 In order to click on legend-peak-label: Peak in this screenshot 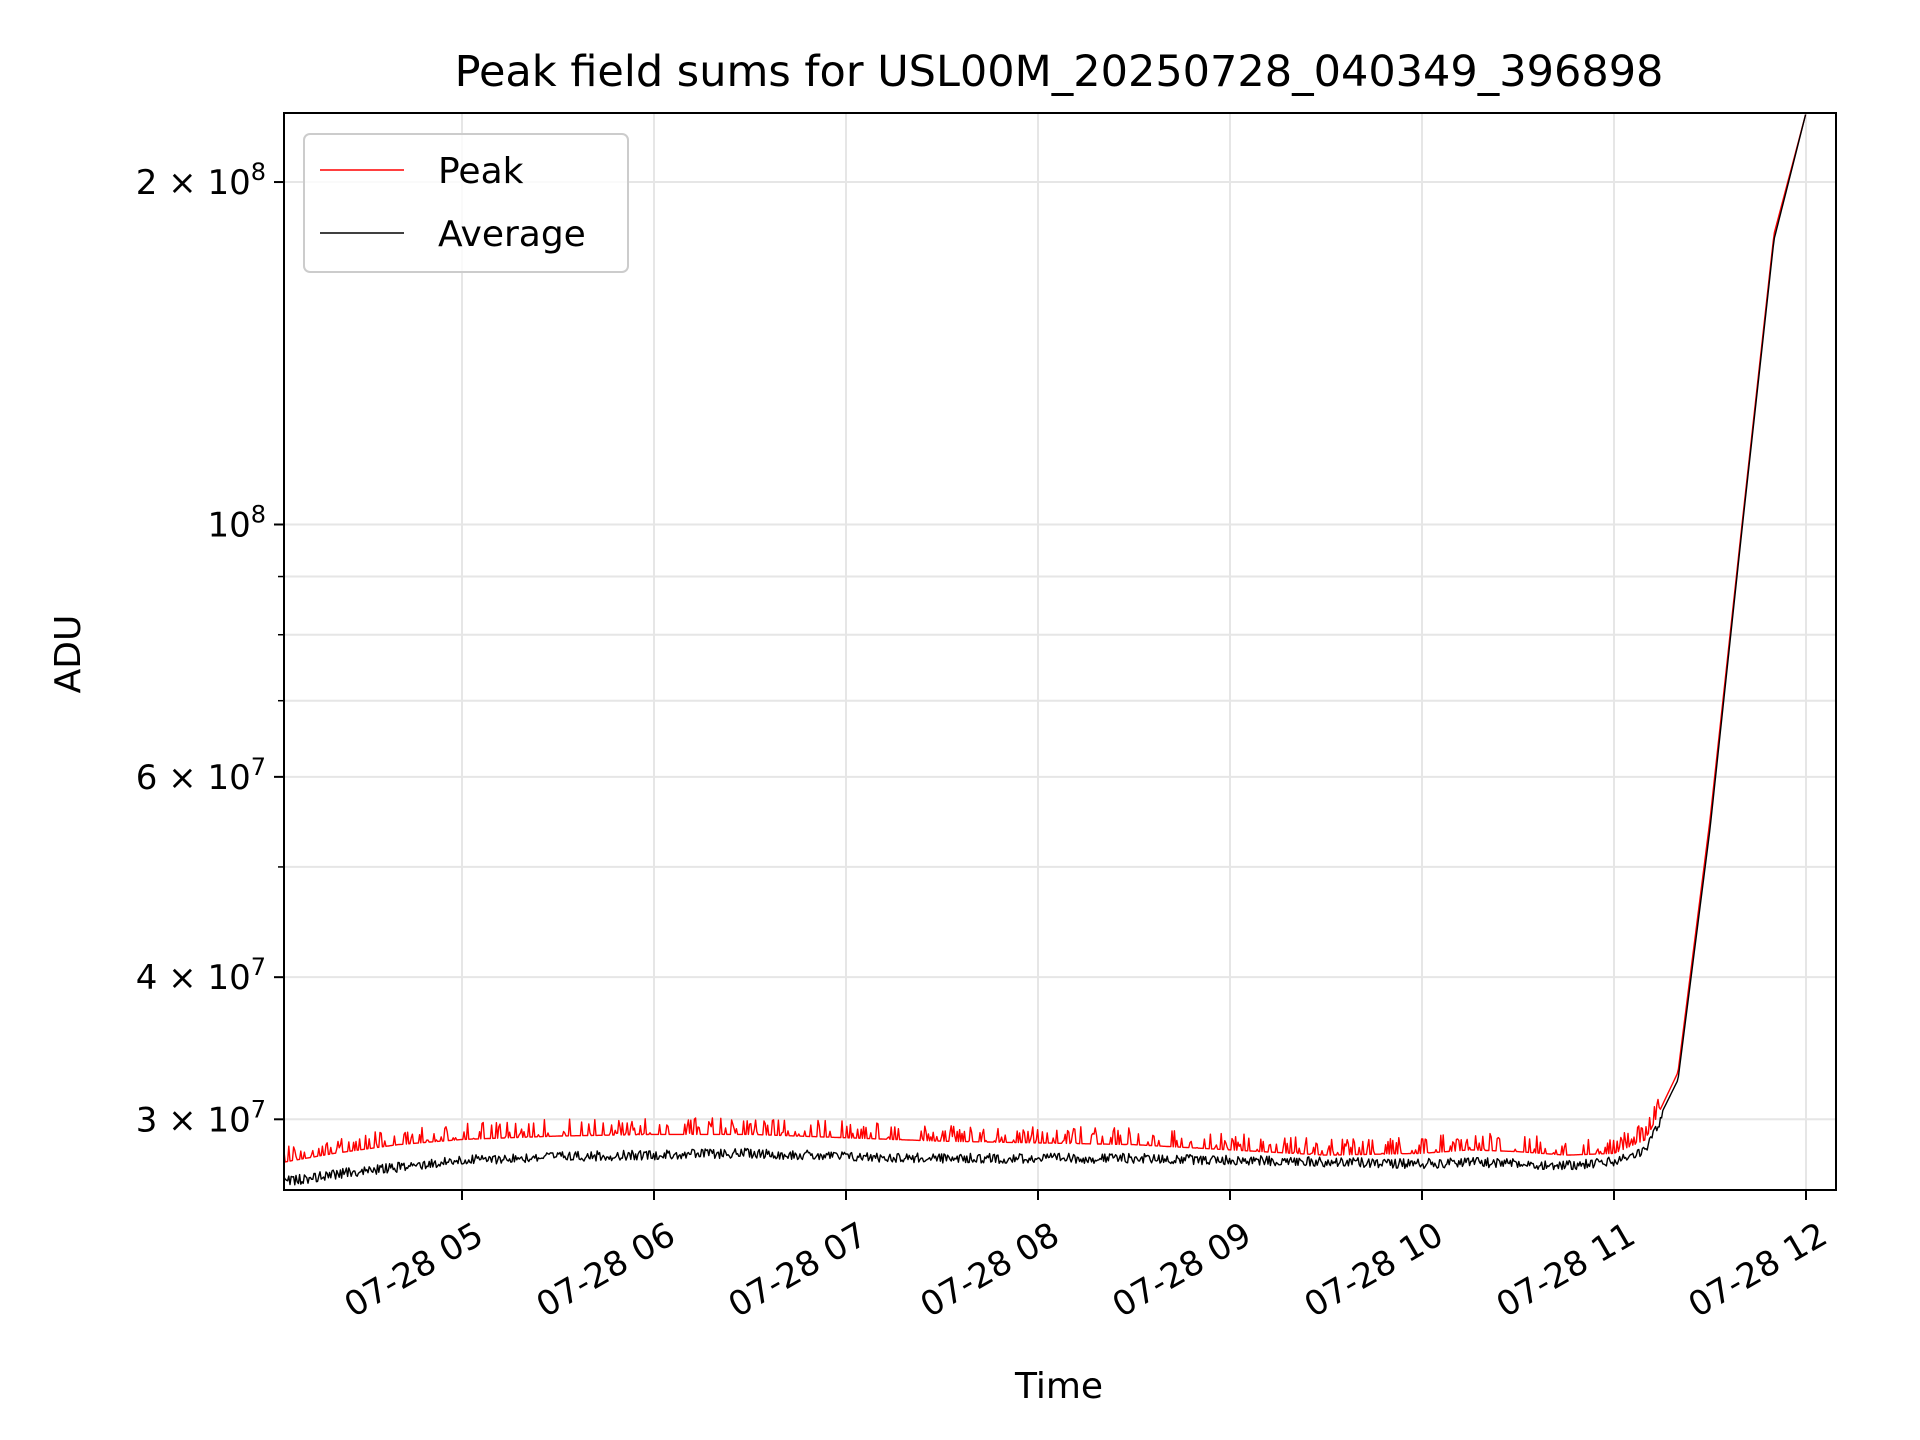, I will do `click(481, 171)`.